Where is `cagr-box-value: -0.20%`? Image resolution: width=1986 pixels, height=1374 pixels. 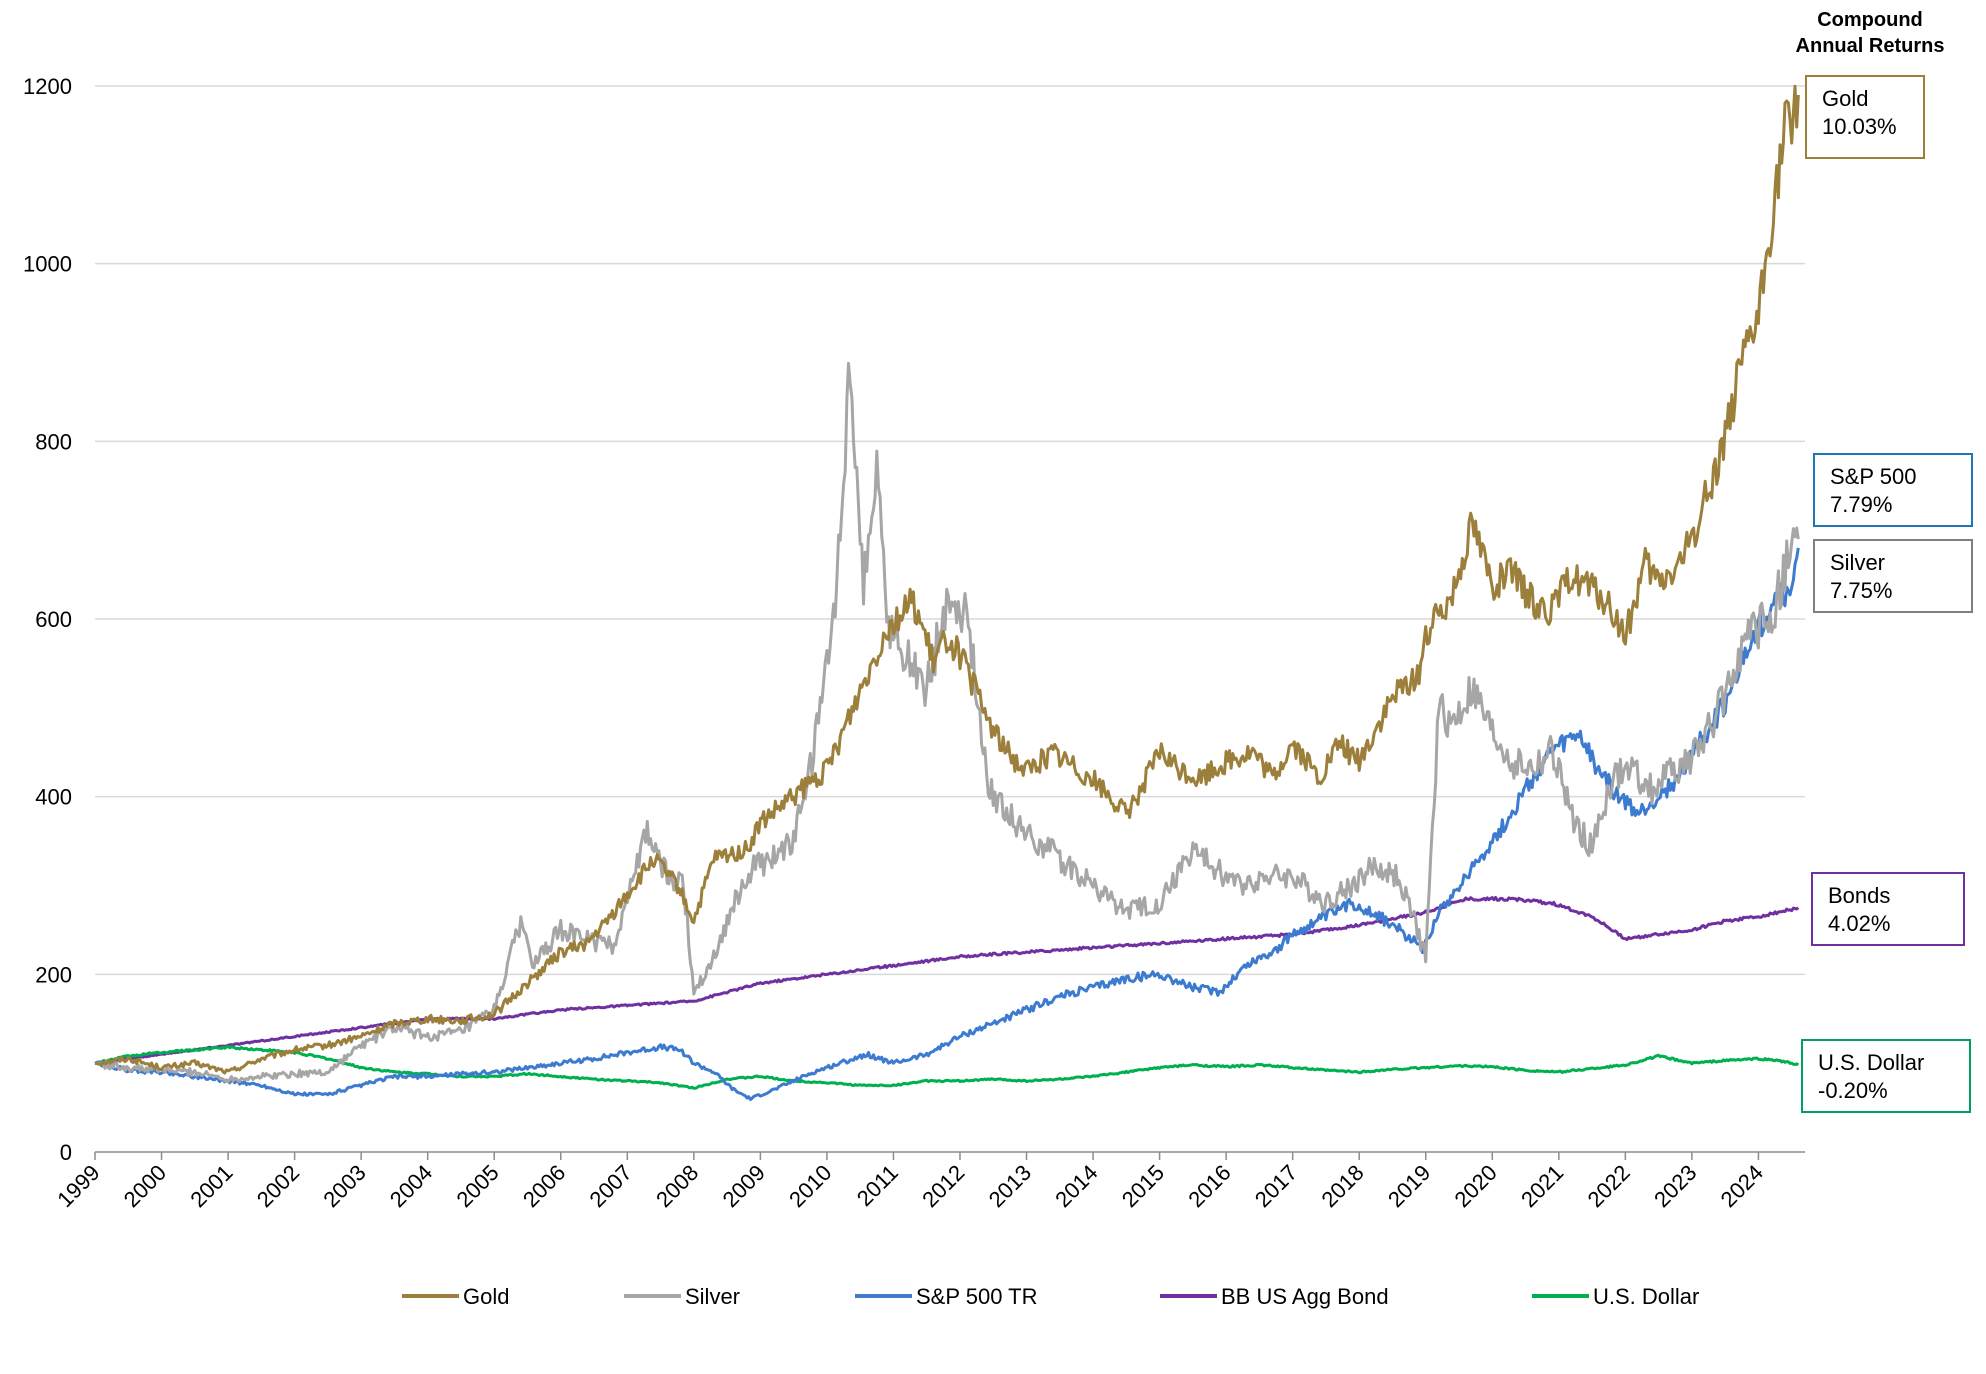 cagr-box-value: -0.20% is located at coordinates (1853, 1090).